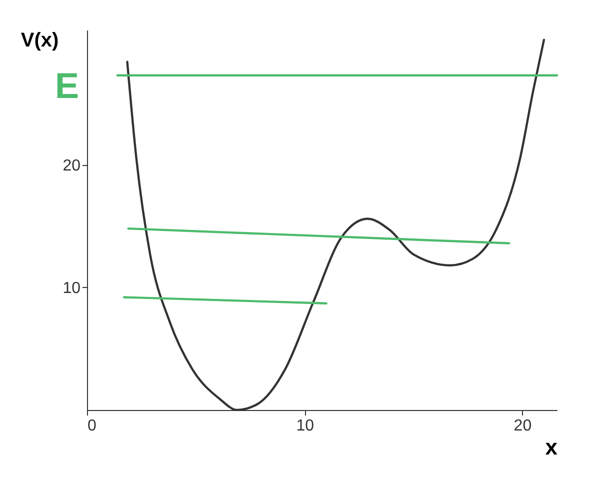 This screenshot has height=477, width=605. Describe the element at coordinates (66, 85) in the screenshot. I see `text: E` at that location.